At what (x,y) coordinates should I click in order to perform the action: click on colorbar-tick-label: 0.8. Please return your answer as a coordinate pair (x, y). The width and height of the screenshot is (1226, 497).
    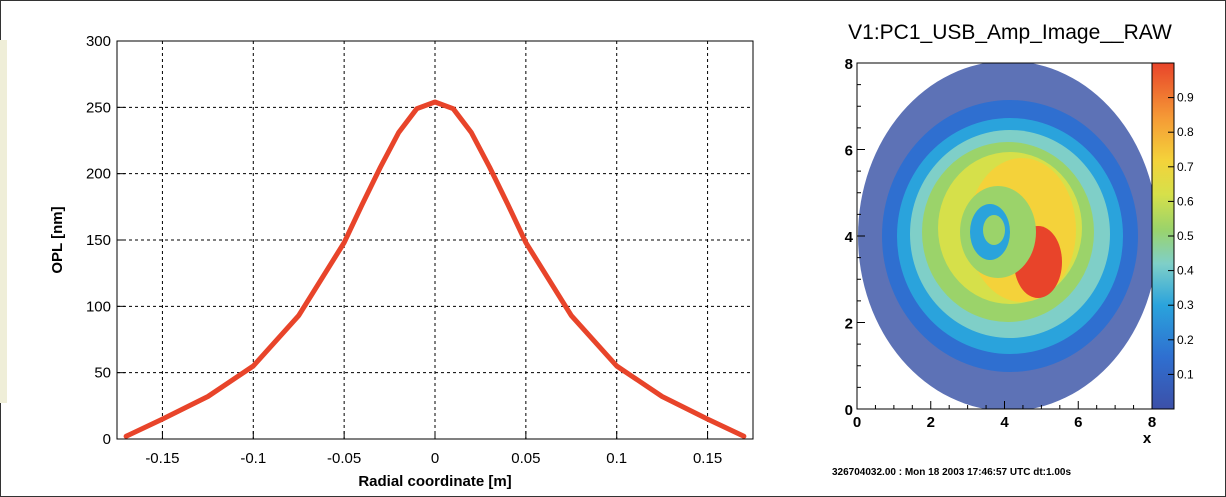
    Looking at the image, I should click on (1185, 132).